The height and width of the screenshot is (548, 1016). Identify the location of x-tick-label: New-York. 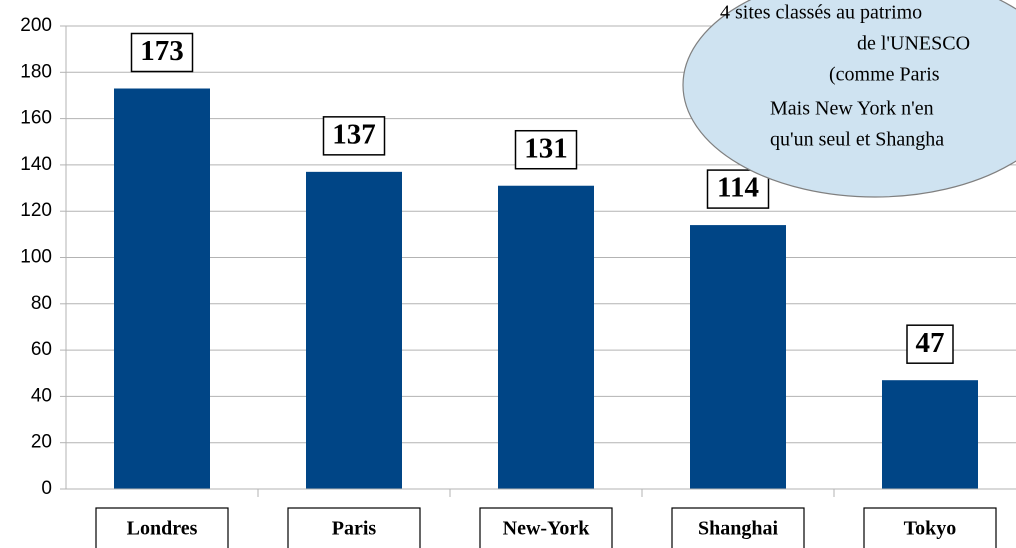
(547, 529).